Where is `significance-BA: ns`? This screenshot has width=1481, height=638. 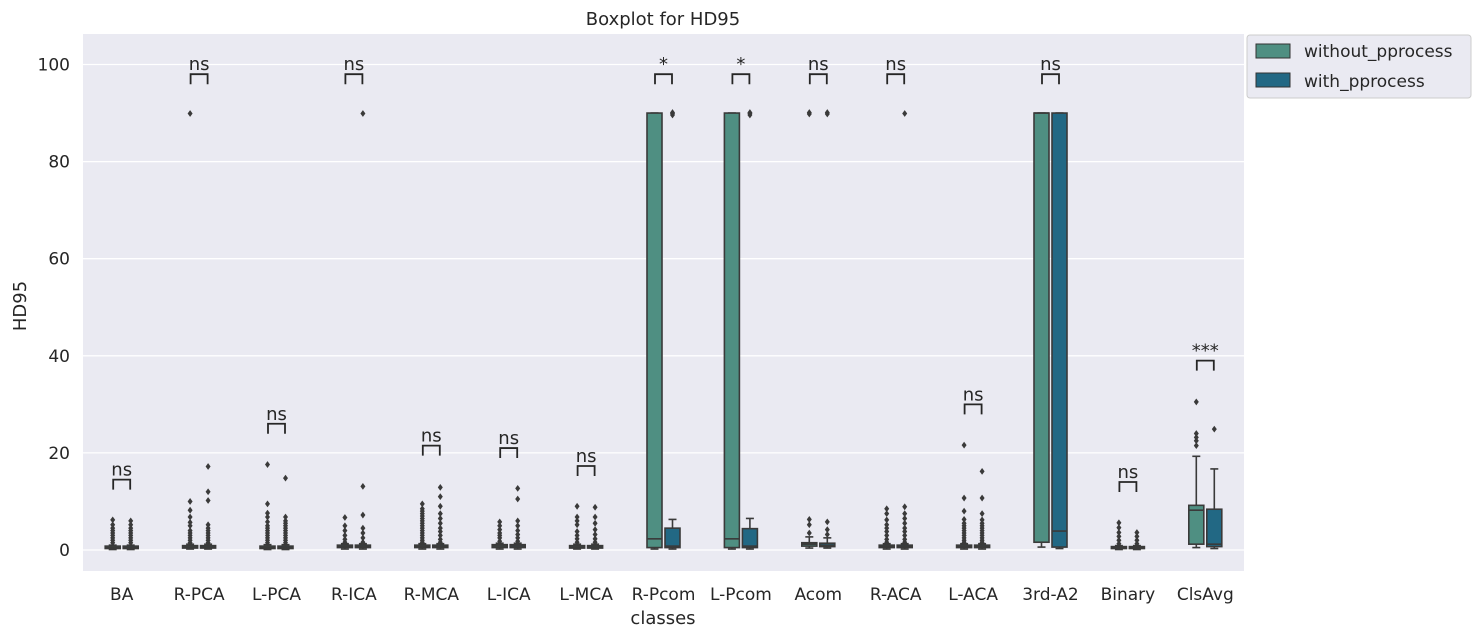
significance-BA: ns is located at coordinates (121, 475).